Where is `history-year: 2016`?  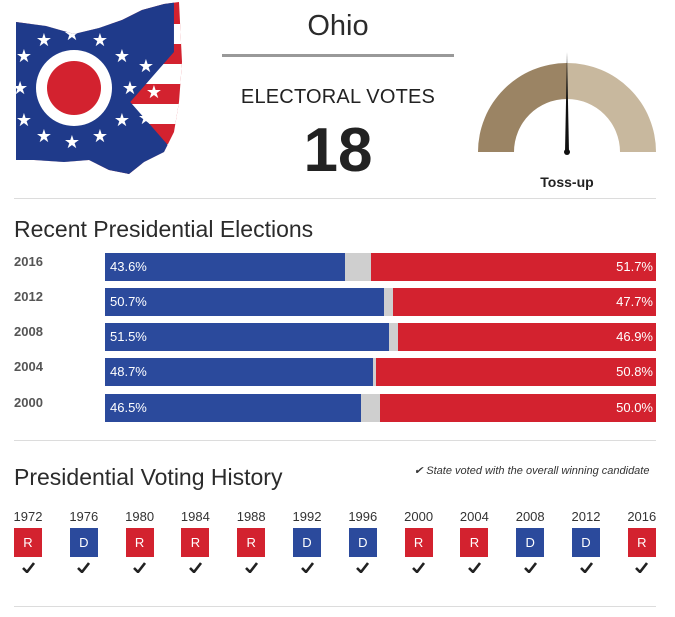 history-year: 2016 is located at coordinates (642, 516).